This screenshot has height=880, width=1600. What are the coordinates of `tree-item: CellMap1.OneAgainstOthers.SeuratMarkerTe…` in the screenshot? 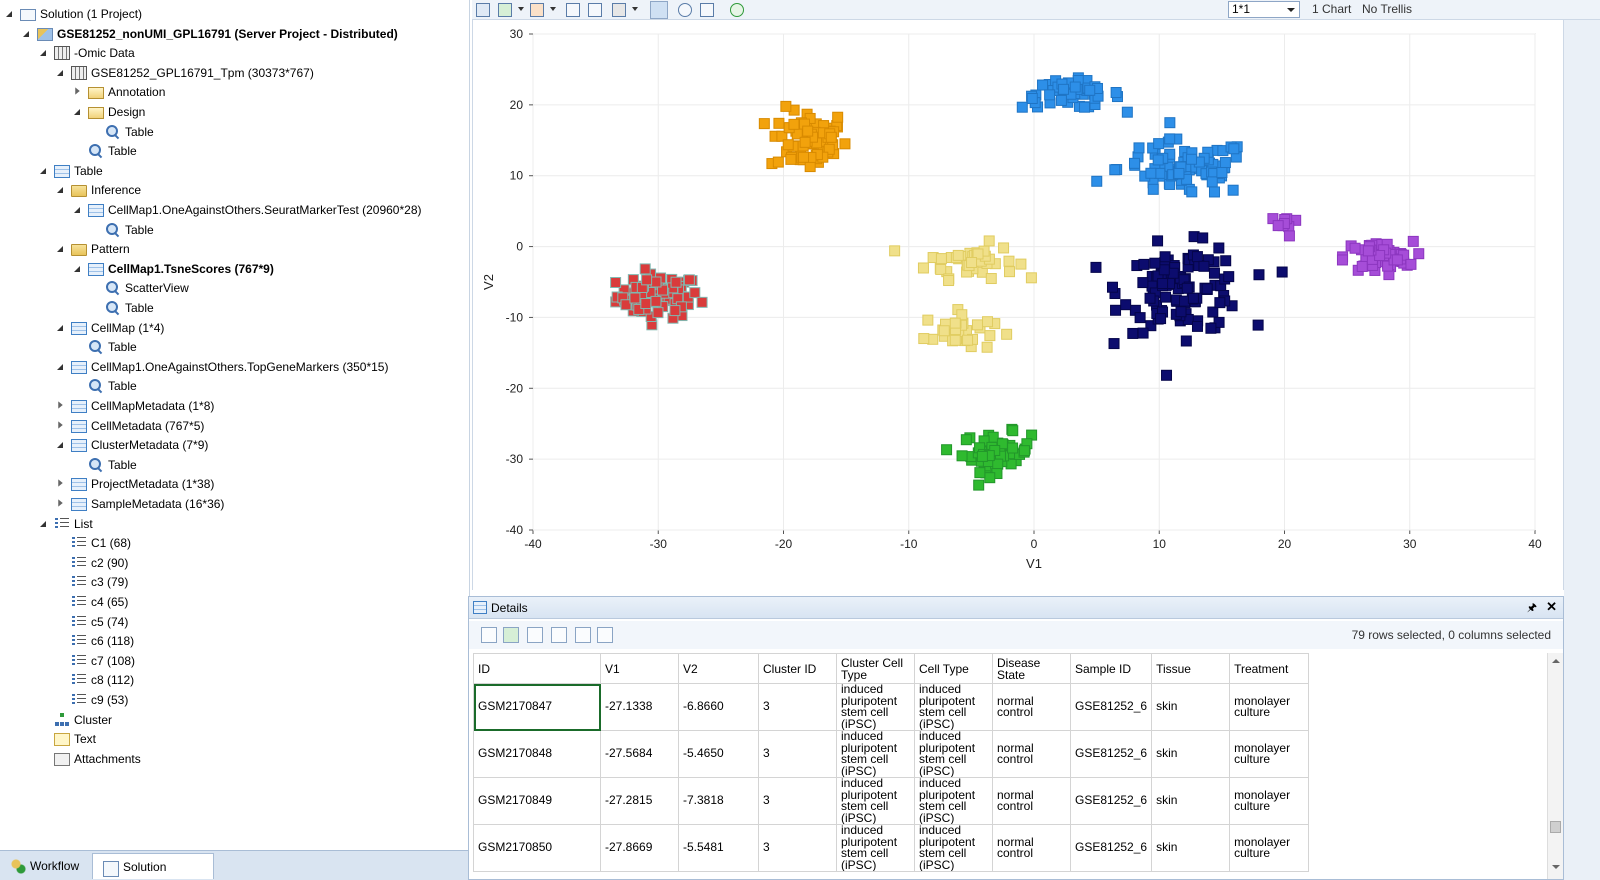 It's located at (247, 210).